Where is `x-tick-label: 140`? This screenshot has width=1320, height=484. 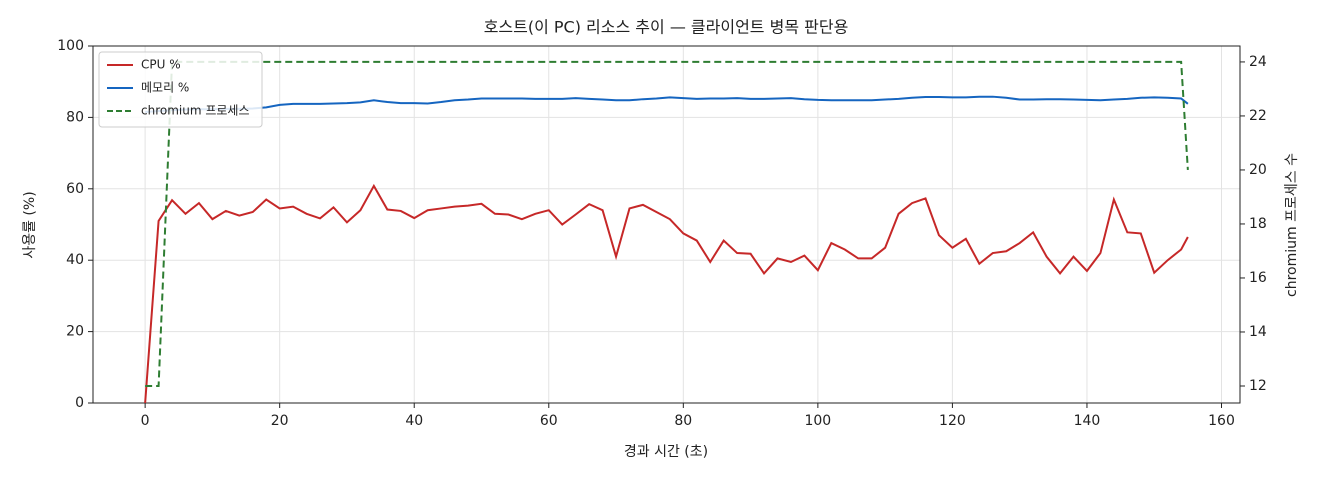 x-tick-label: 140 is located at coordinates (1087, 421).